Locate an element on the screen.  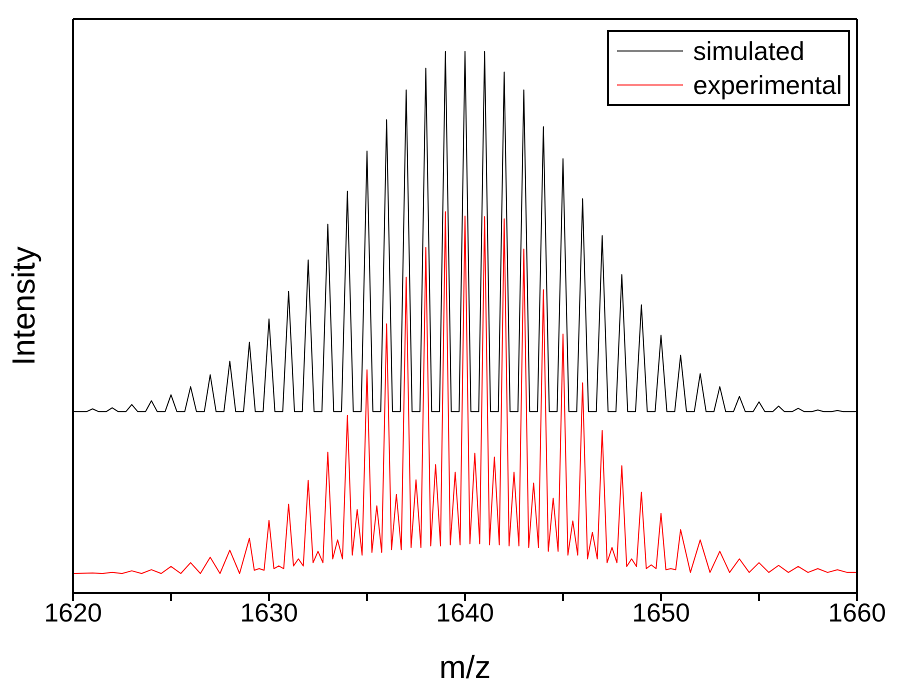
y-axis-title: Intensity is located at coordinates (23, 306).